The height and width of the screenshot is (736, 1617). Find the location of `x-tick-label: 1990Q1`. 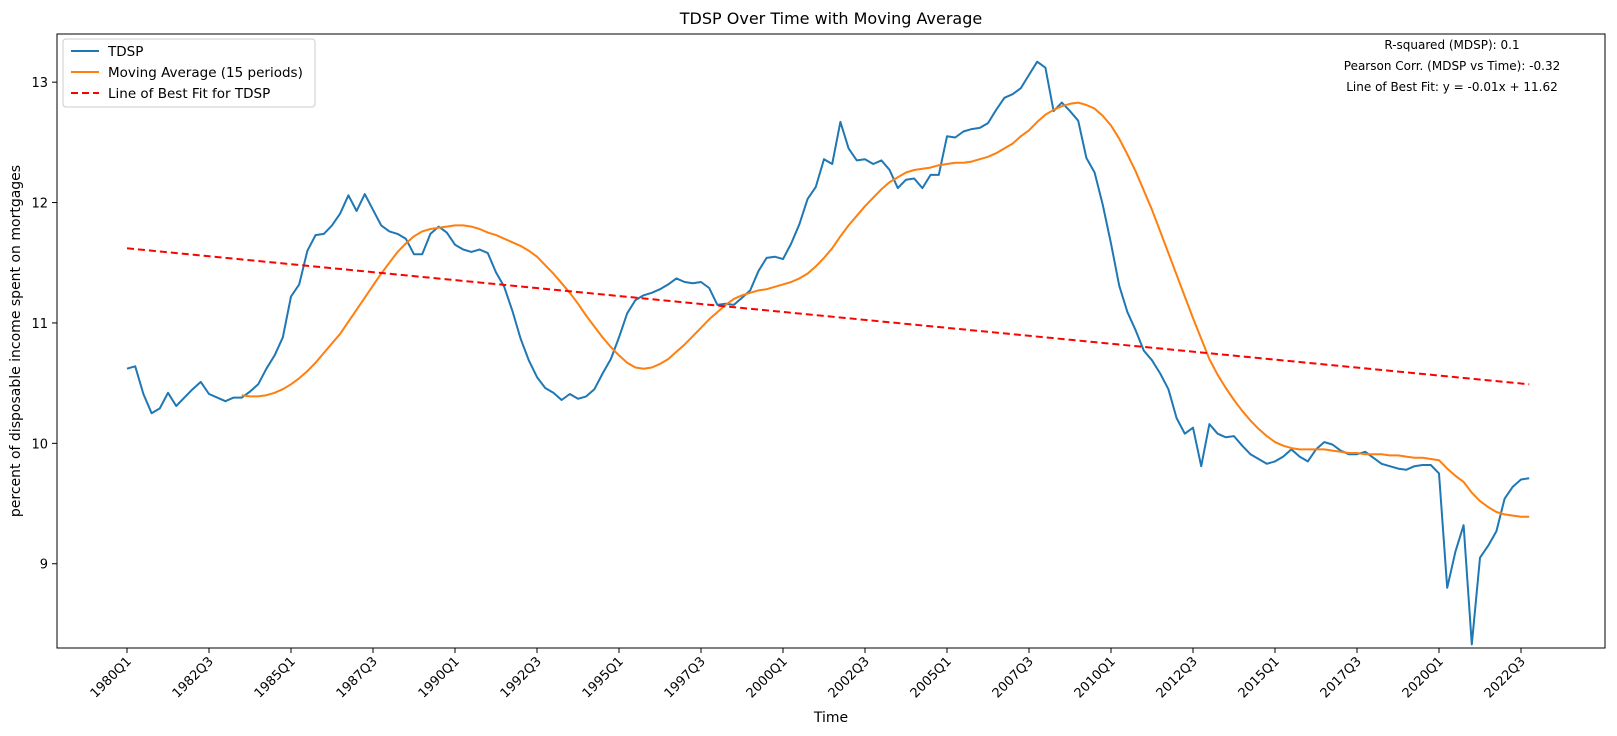

x-tick-label: 1990Q1 is located at coordinates (439, 677).